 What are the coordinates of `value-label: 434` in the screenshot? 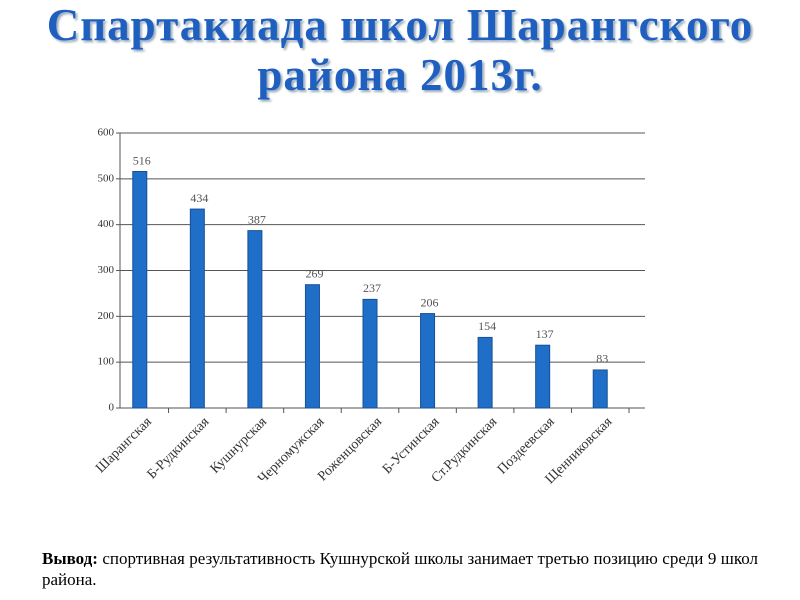 It's located at (199, 198).